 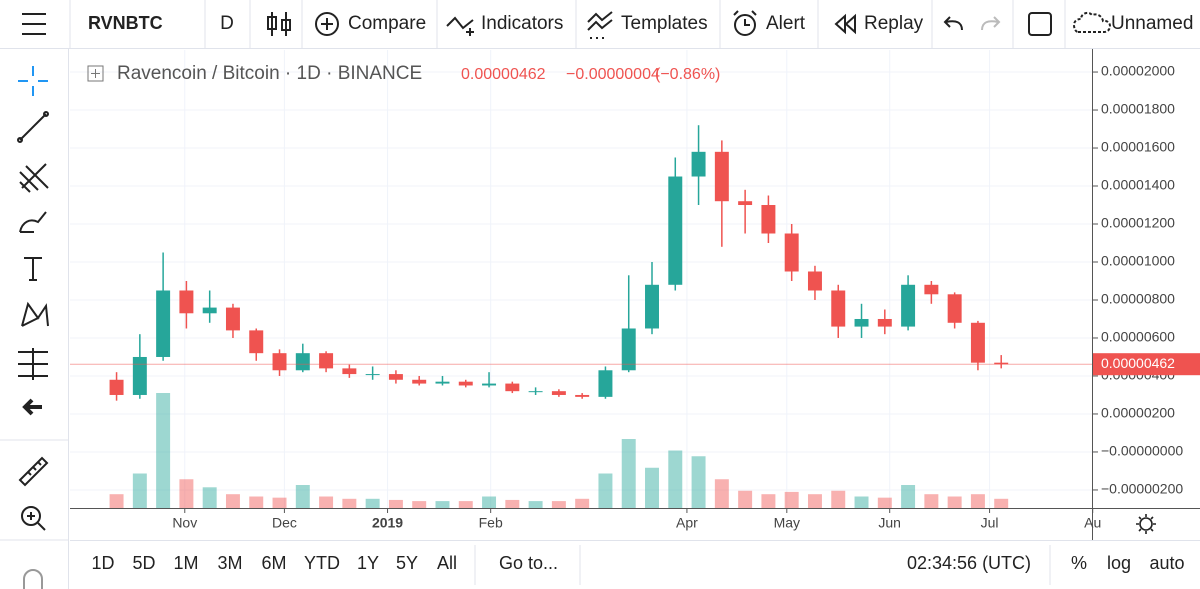 I want to click on interval: D, so click(x=227, y=23).